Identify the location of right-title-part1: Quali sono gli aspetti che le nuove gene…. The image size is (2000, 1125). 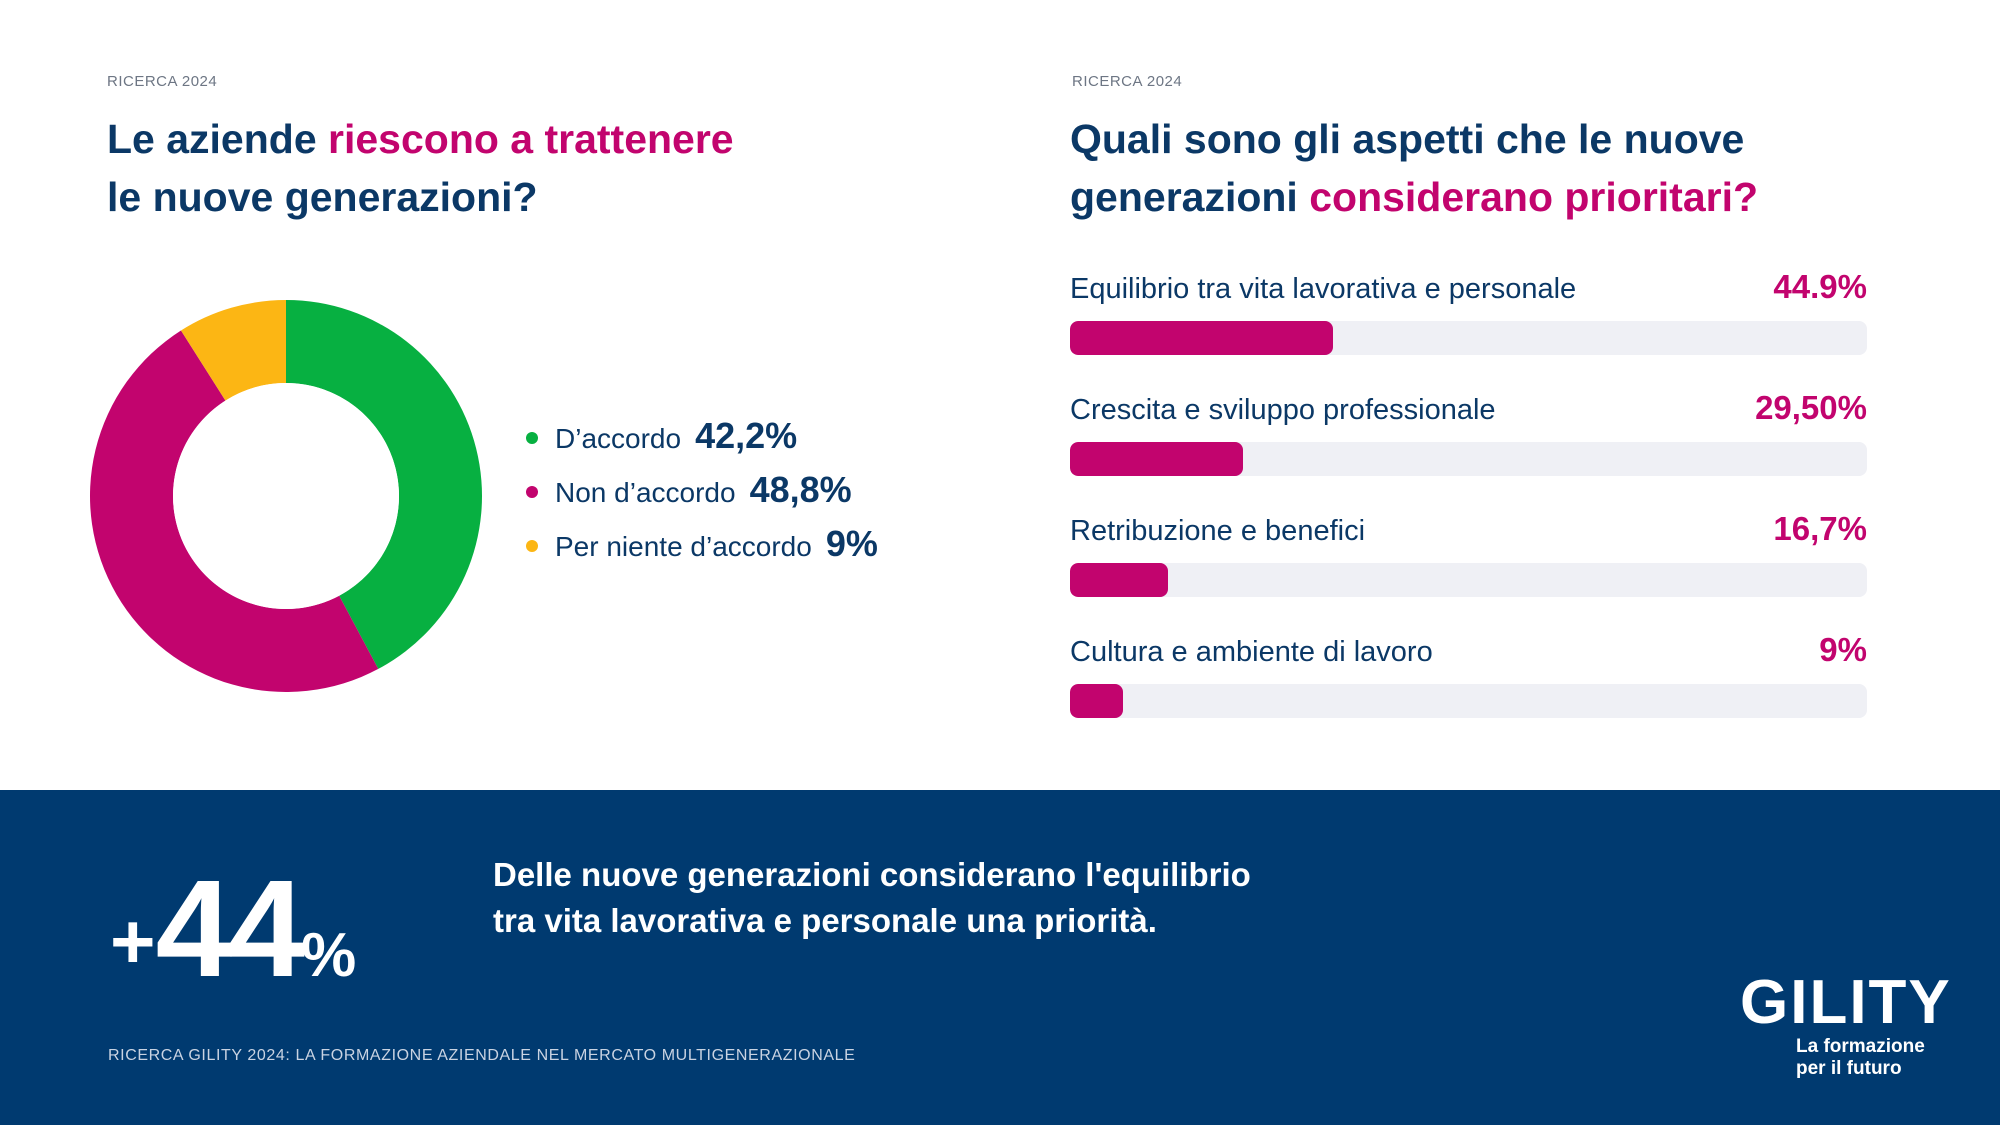
(1407, 168).